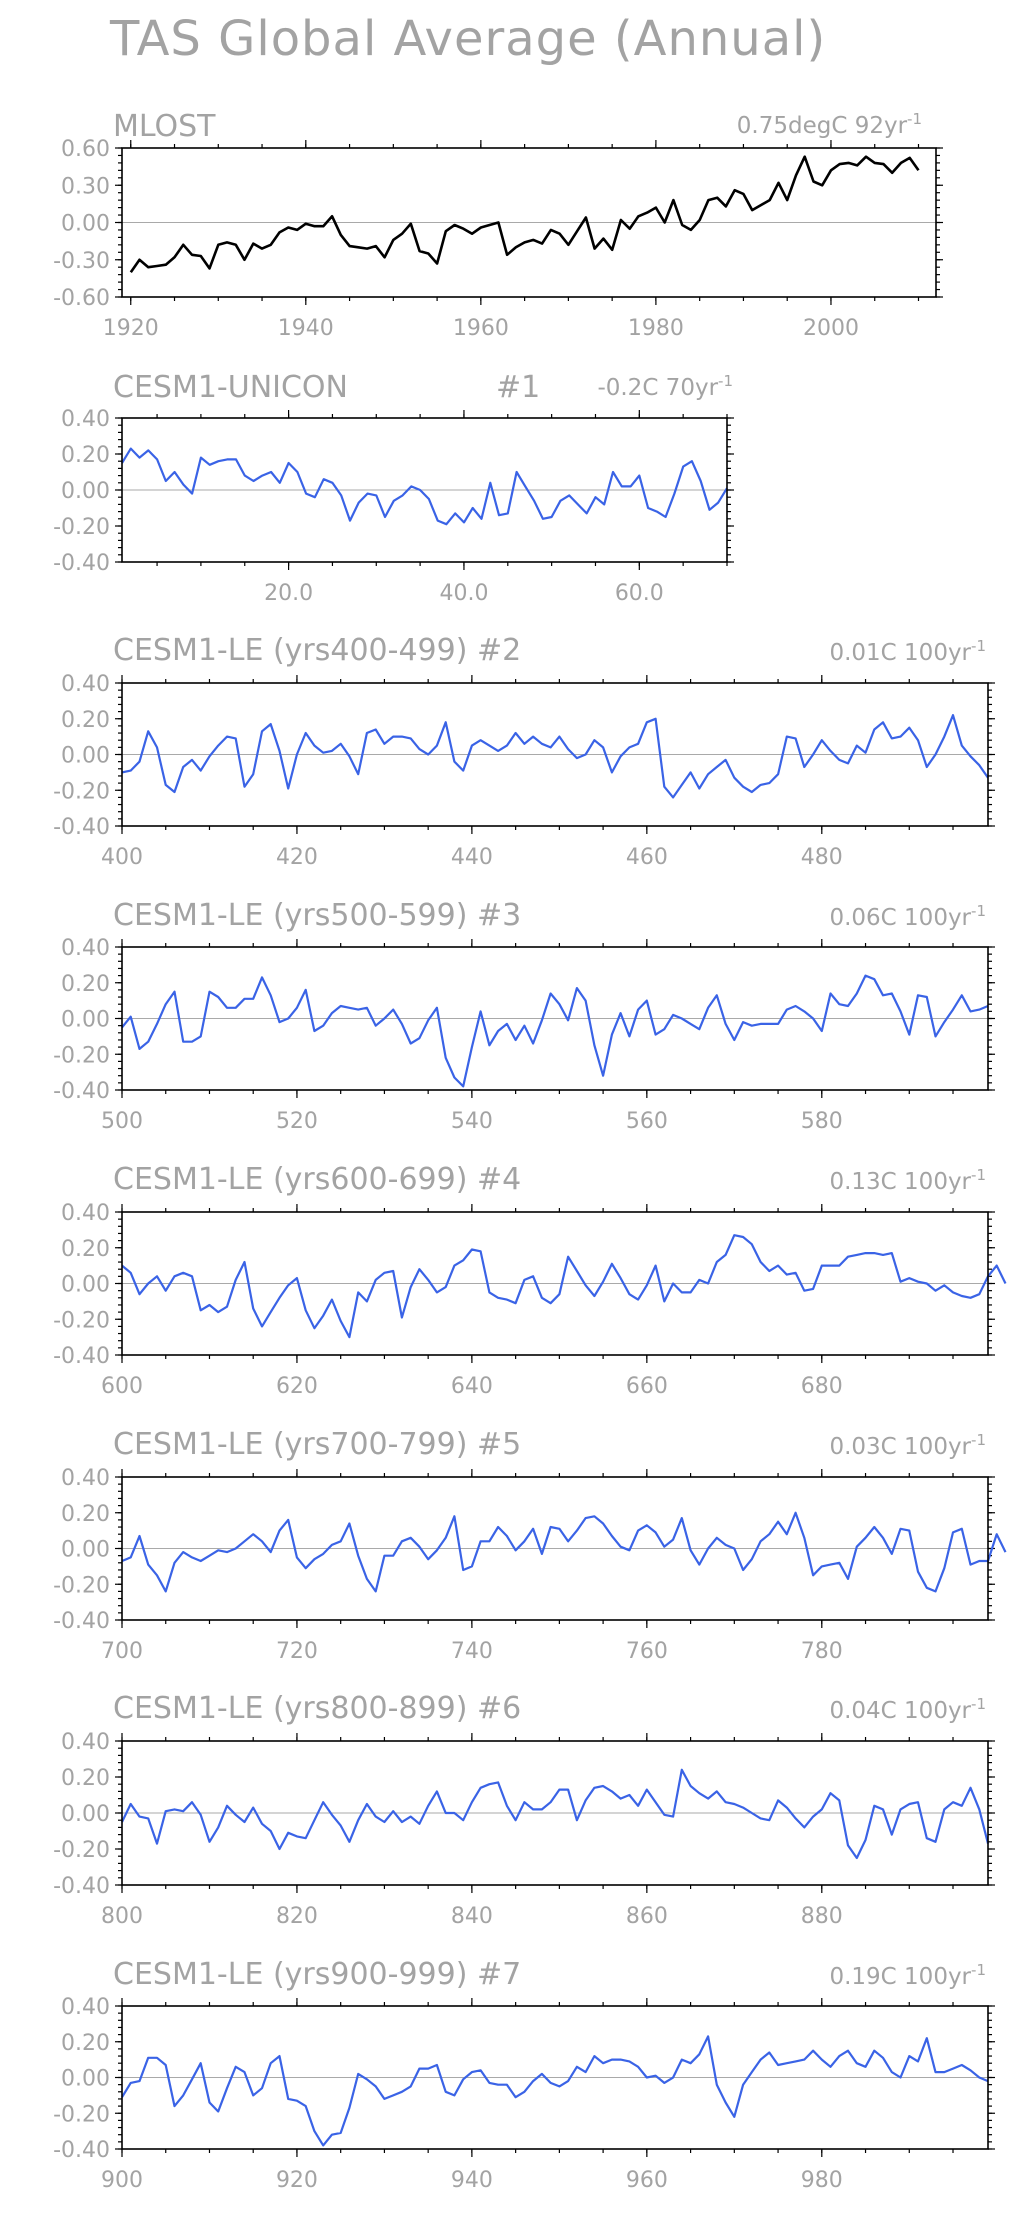  What do you see at coordinates (822, 857) in the screenshot?
I see `x-tick-label: 480` at bounding box center [822, 857].